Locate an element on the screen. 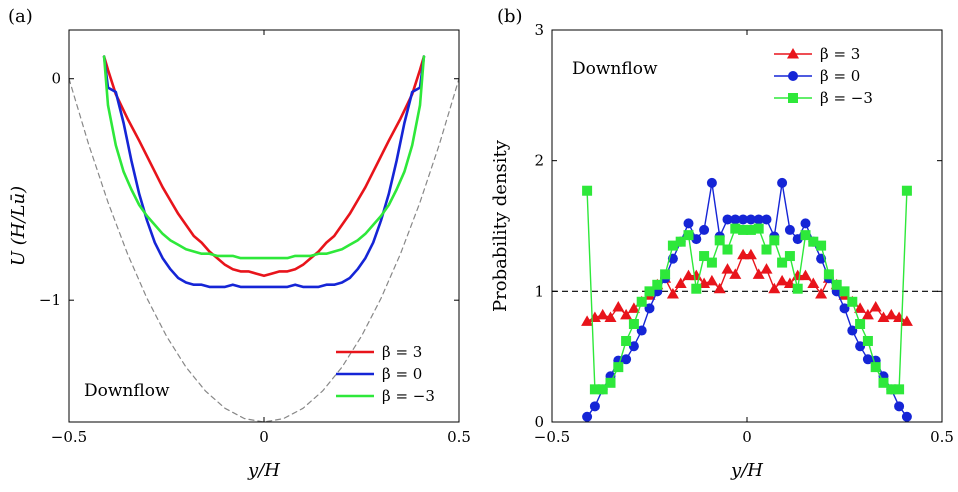  panel-a-legend-label: β = 0 is located at coordinates (402, 374).